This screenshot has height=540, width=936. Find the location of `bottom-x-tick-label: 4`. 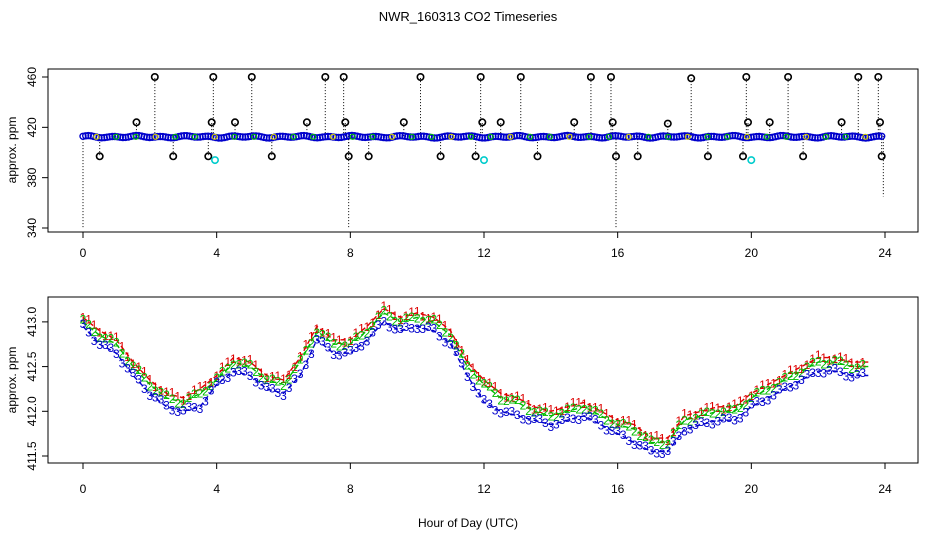

bottom-x-tick-label: 4 is located at coordinates (216, 489).